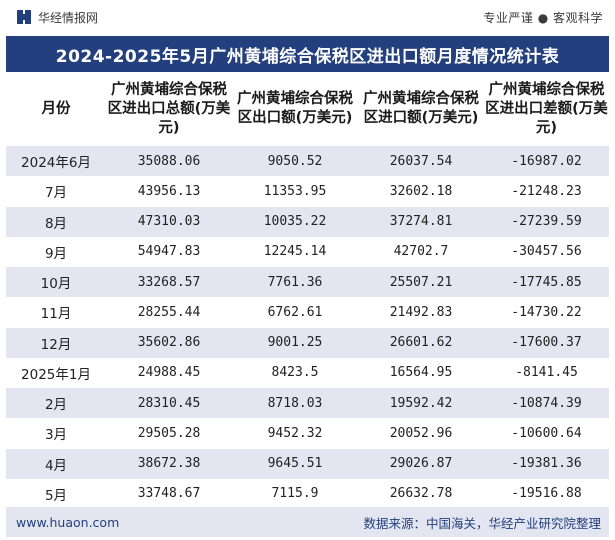 This screenshot has width=615, height=540. I want to click on balance-cell: -8141.45, so click(546, 373).